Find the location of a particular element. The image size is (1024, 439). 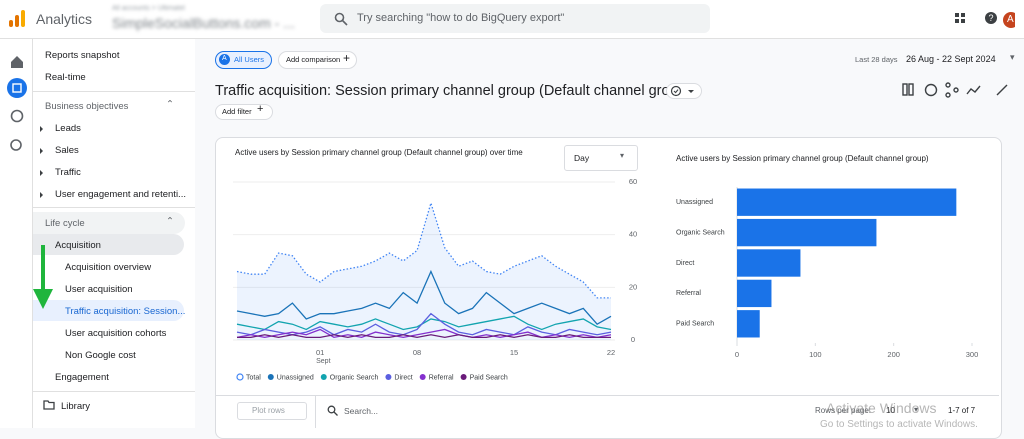

nav-item: Engagement is located at coordinates (82, 377).